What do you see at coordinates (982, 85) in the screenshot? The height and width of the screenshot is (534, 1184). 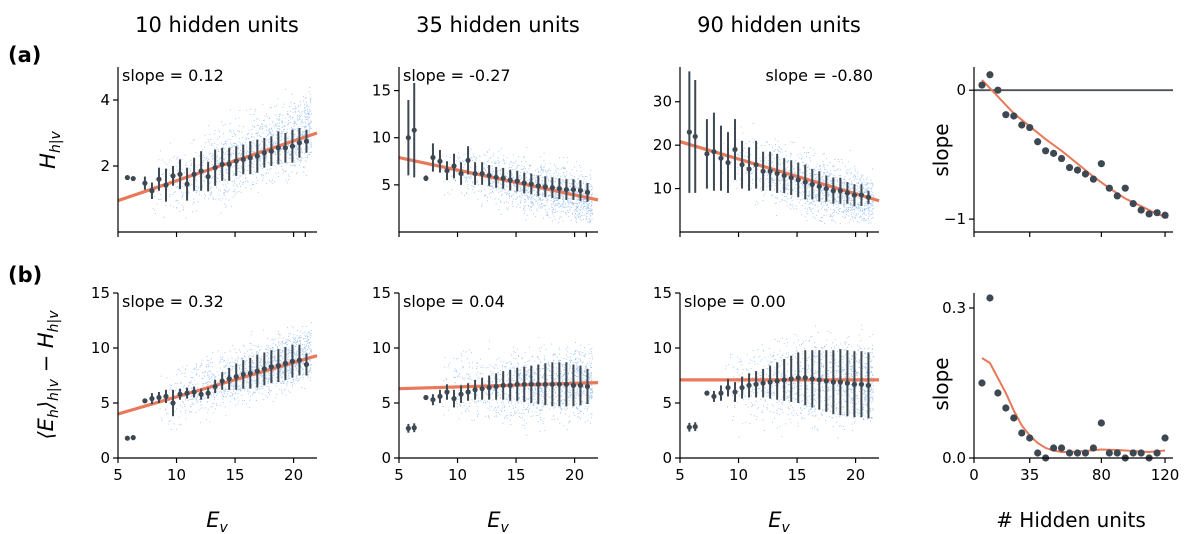 I see `slope-point` at bounding box center [982, 85].